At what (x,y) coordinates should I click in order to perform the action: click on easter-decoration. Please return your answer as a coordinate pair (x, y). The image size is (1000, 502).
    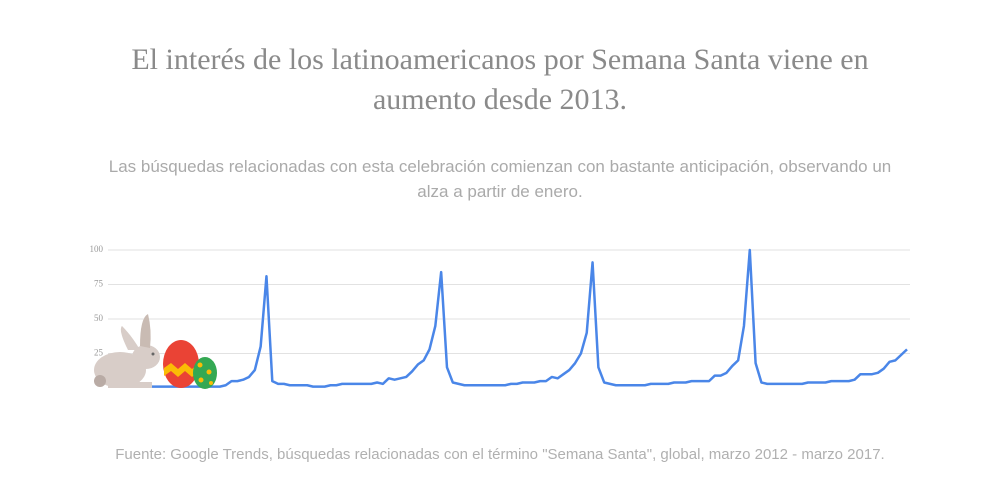
    Looking at the image, I should click on (155, 351).